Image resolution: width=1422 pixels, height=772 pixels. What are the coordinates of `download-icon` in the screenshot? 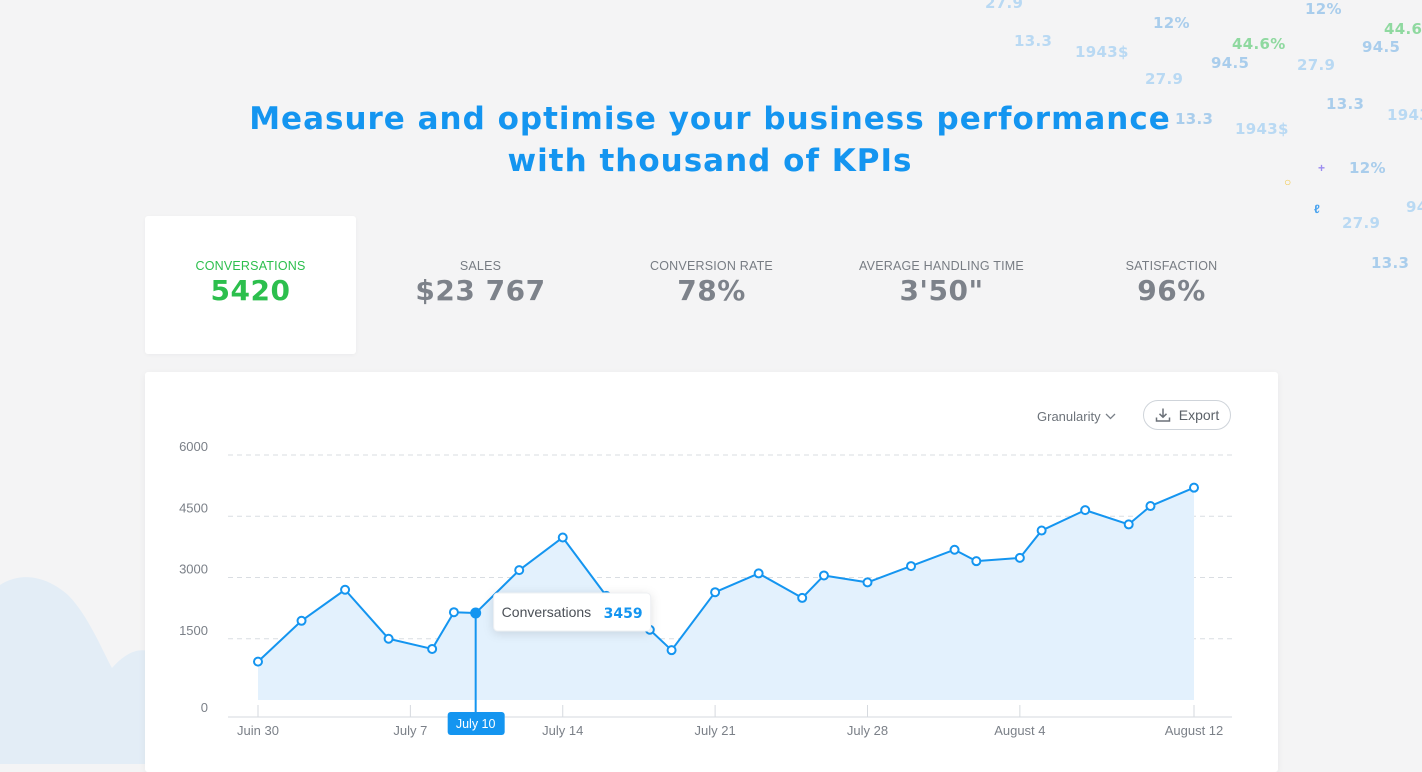 It's located at (1163, 415).